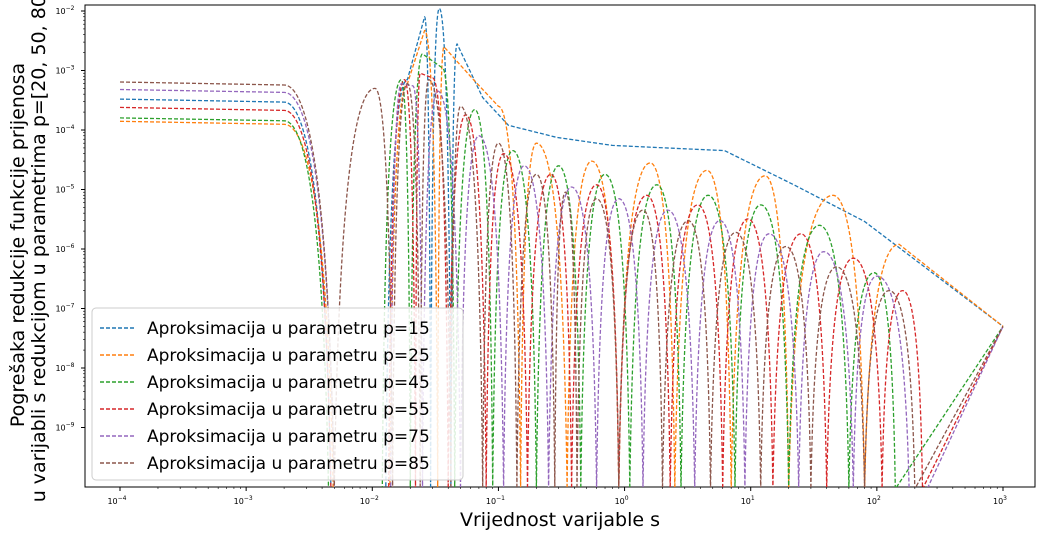 This screenshot has width=1041, height=536. What do you see at coordinates (70, 68) in the screenshot?
I see `y-tick-exponent: −3` at bounding box center [70, 68].